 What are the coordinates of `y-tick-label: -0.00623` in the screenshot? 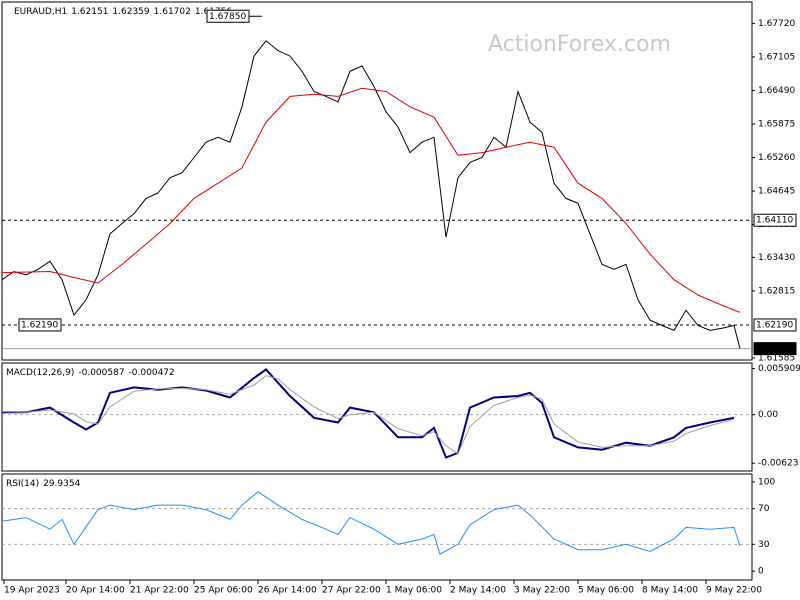 It's located at (778, 464).